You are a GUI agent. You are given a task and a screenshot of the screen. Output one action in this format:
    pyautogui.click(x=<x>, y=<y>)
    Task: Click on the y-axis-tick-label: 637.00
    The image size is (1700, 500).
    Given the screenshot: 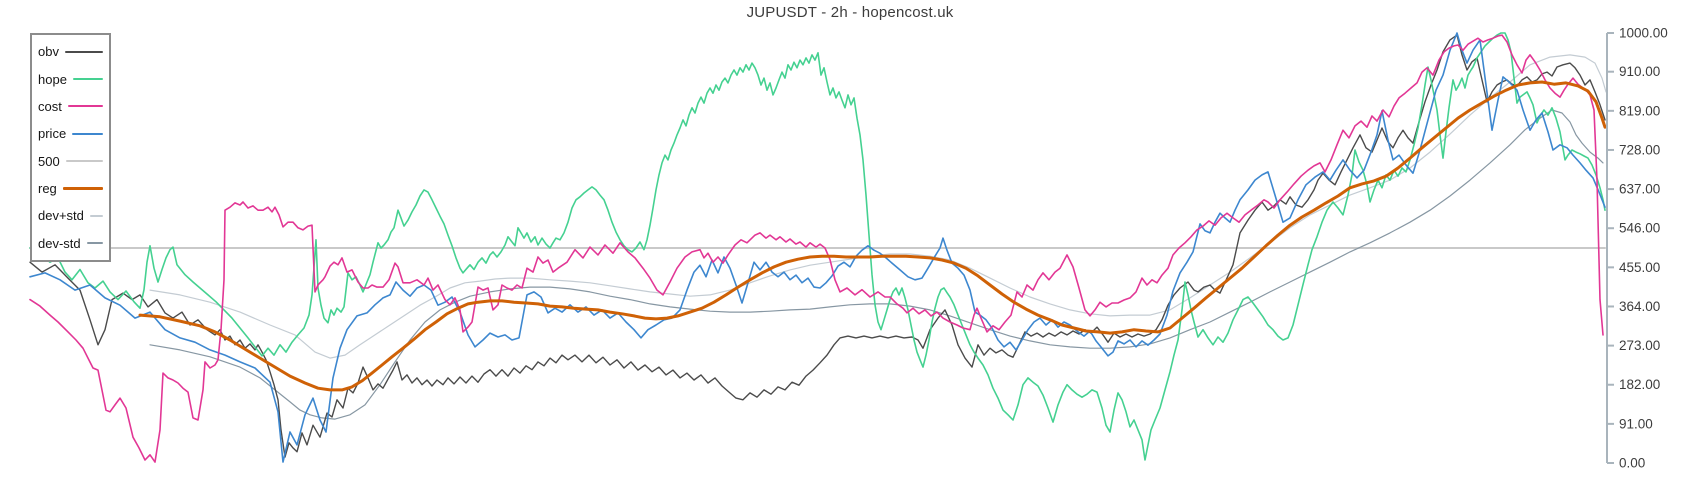 What is the action you would take?
    pyautogui.click(x=1639, y=189)
    